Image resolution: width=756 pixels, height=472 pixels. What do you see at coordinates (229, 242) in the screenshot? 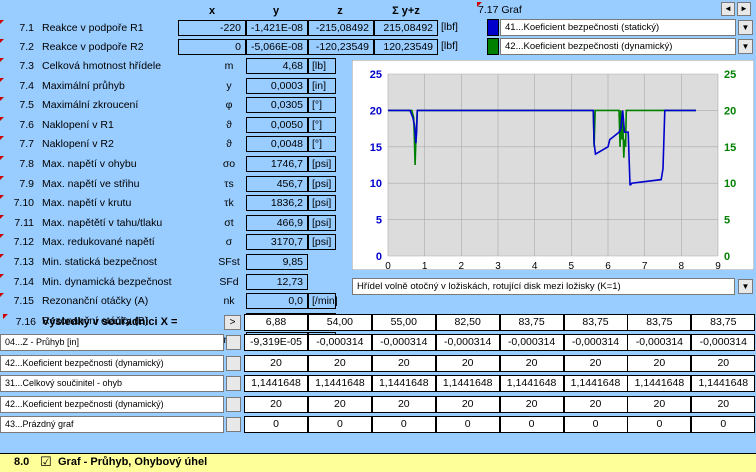
I see `param-symbol: σ` at bounding box center [229, 242].